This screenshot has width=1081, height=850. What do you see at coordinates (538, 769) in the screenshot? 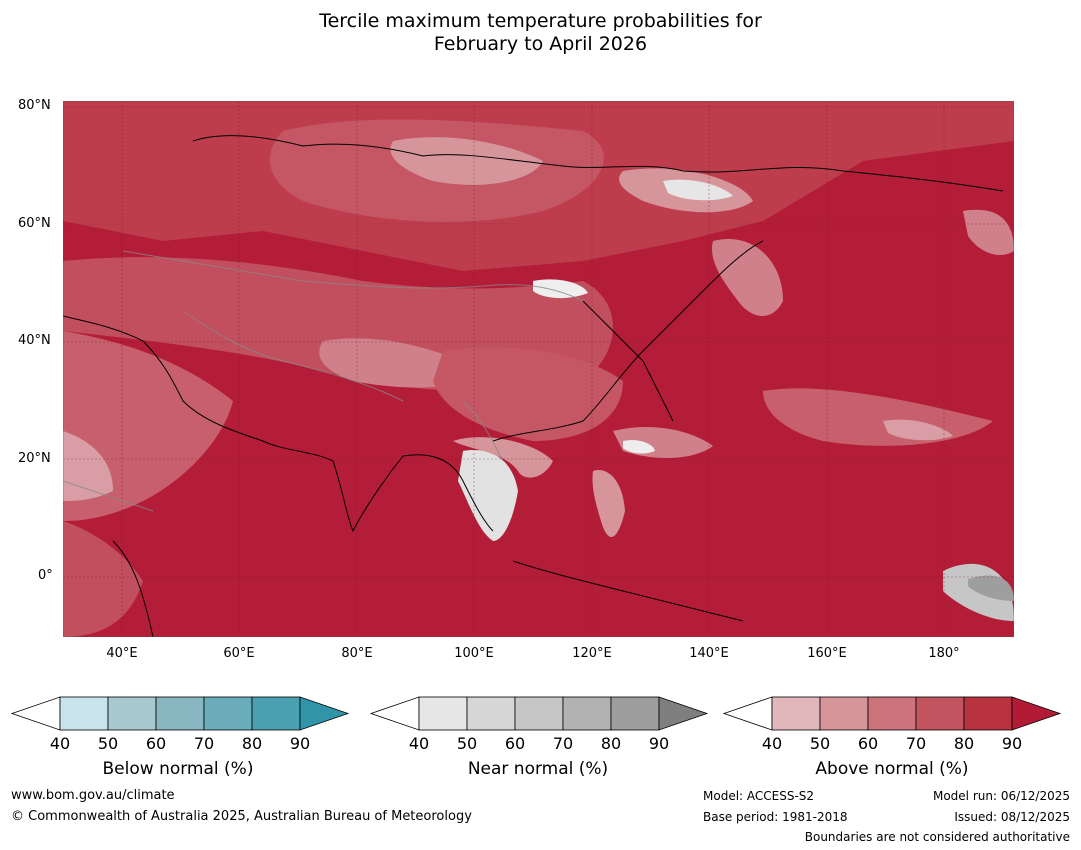
I see `near-normal-title: Near normal (%)` at bounding box center [538, 769].